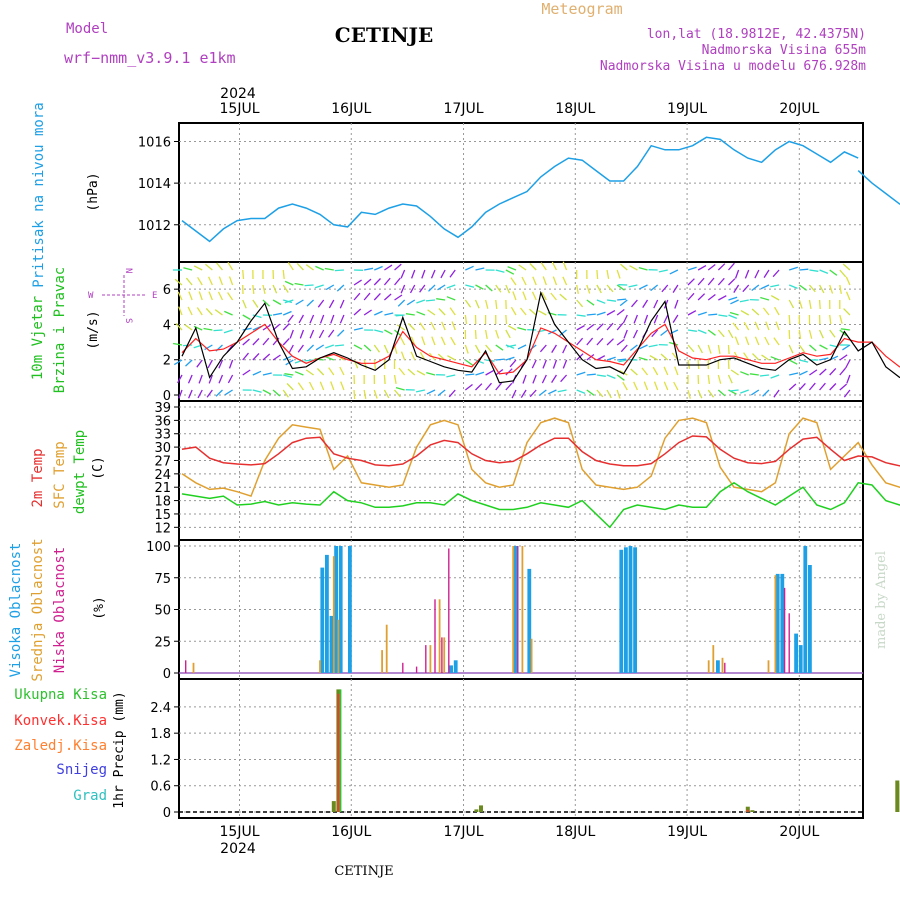  I want to click on watermark: made by Angel, so click(881, 600).